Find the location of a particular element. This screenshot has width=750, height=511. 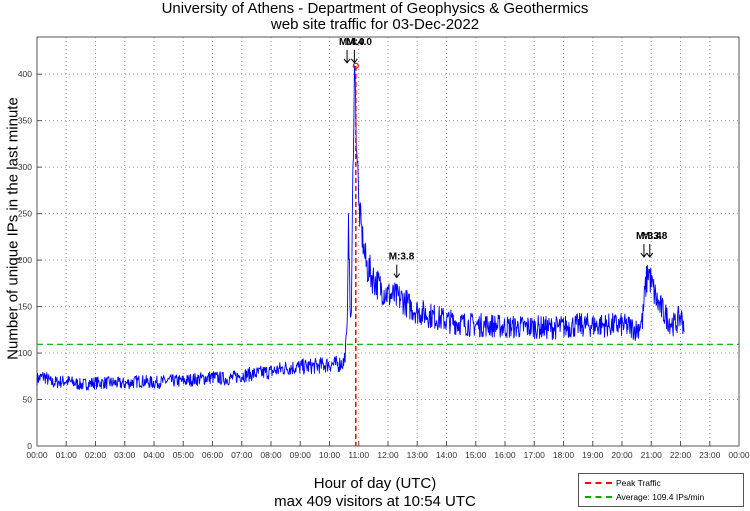

peak-marker is located at coordinates (355, 65).